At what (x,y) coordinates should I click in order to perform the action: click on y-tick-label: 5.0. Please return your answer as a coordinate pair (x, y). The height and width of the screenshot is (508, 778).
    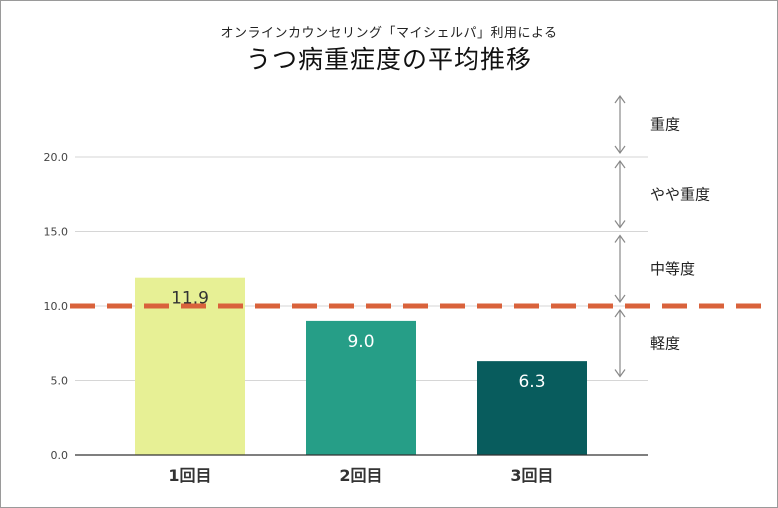
    Looking at the image, I should click on (60, 381).